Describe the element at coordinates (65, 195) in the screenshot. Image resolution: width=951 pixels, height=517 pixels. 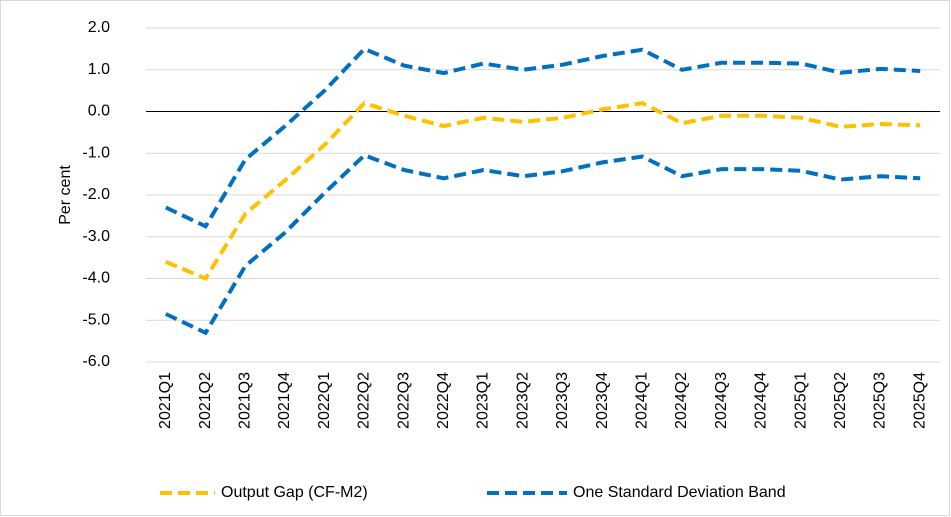
I see `y-axis-label: Per cent` at that location.